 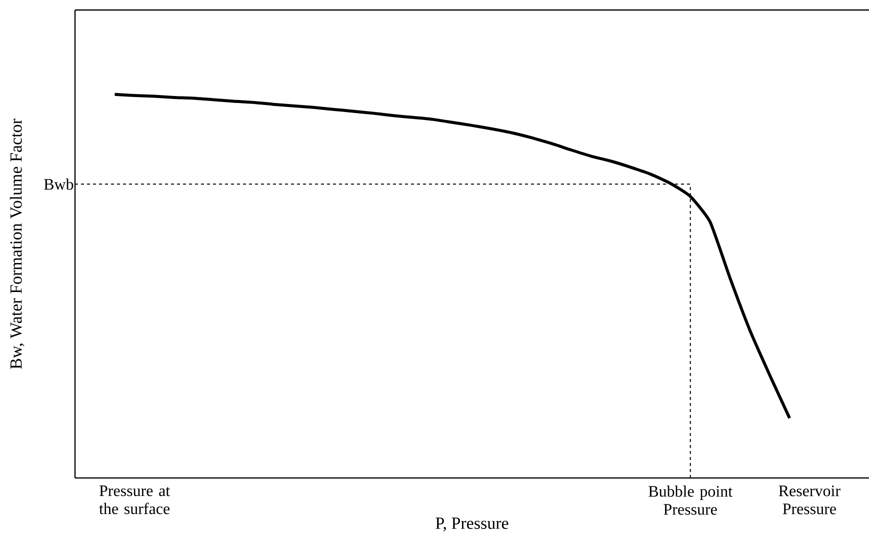 I want to click on x-tick-label: Bubble point Pressure, so click(x=690, y=500).